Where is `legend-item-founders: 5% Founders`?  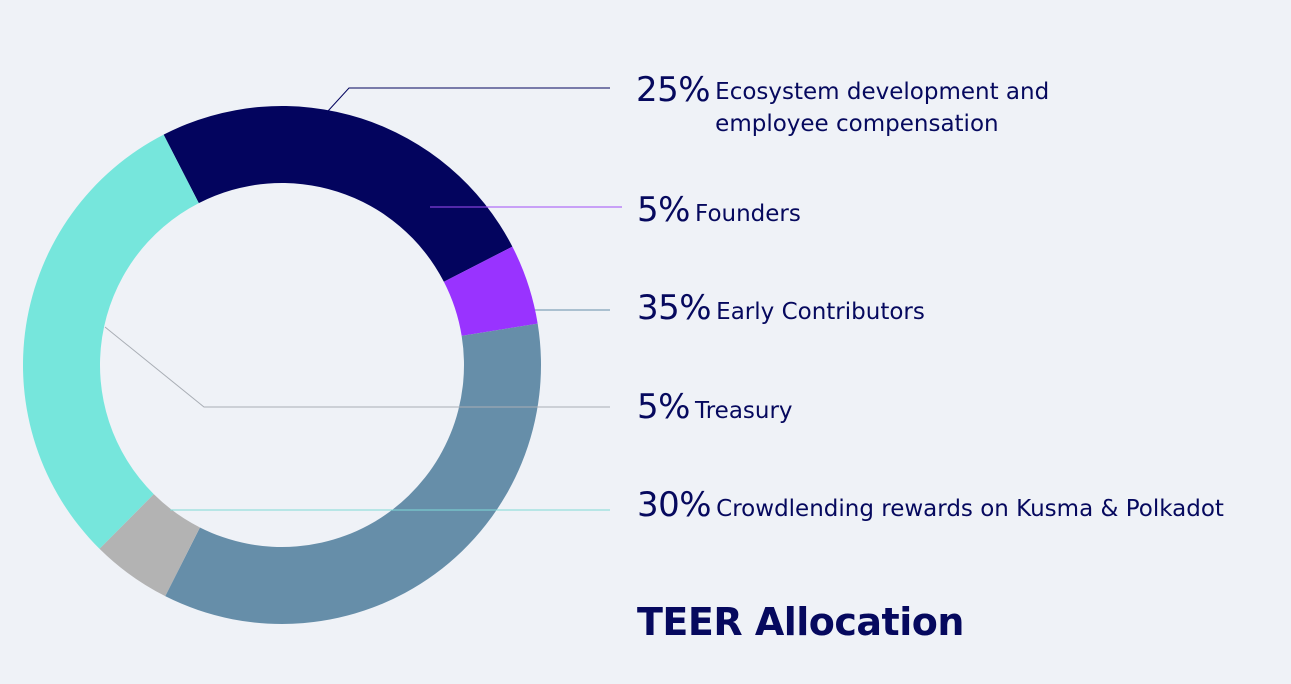 legend-item-founders: 5% Founders is located at coordinates (719, 210).